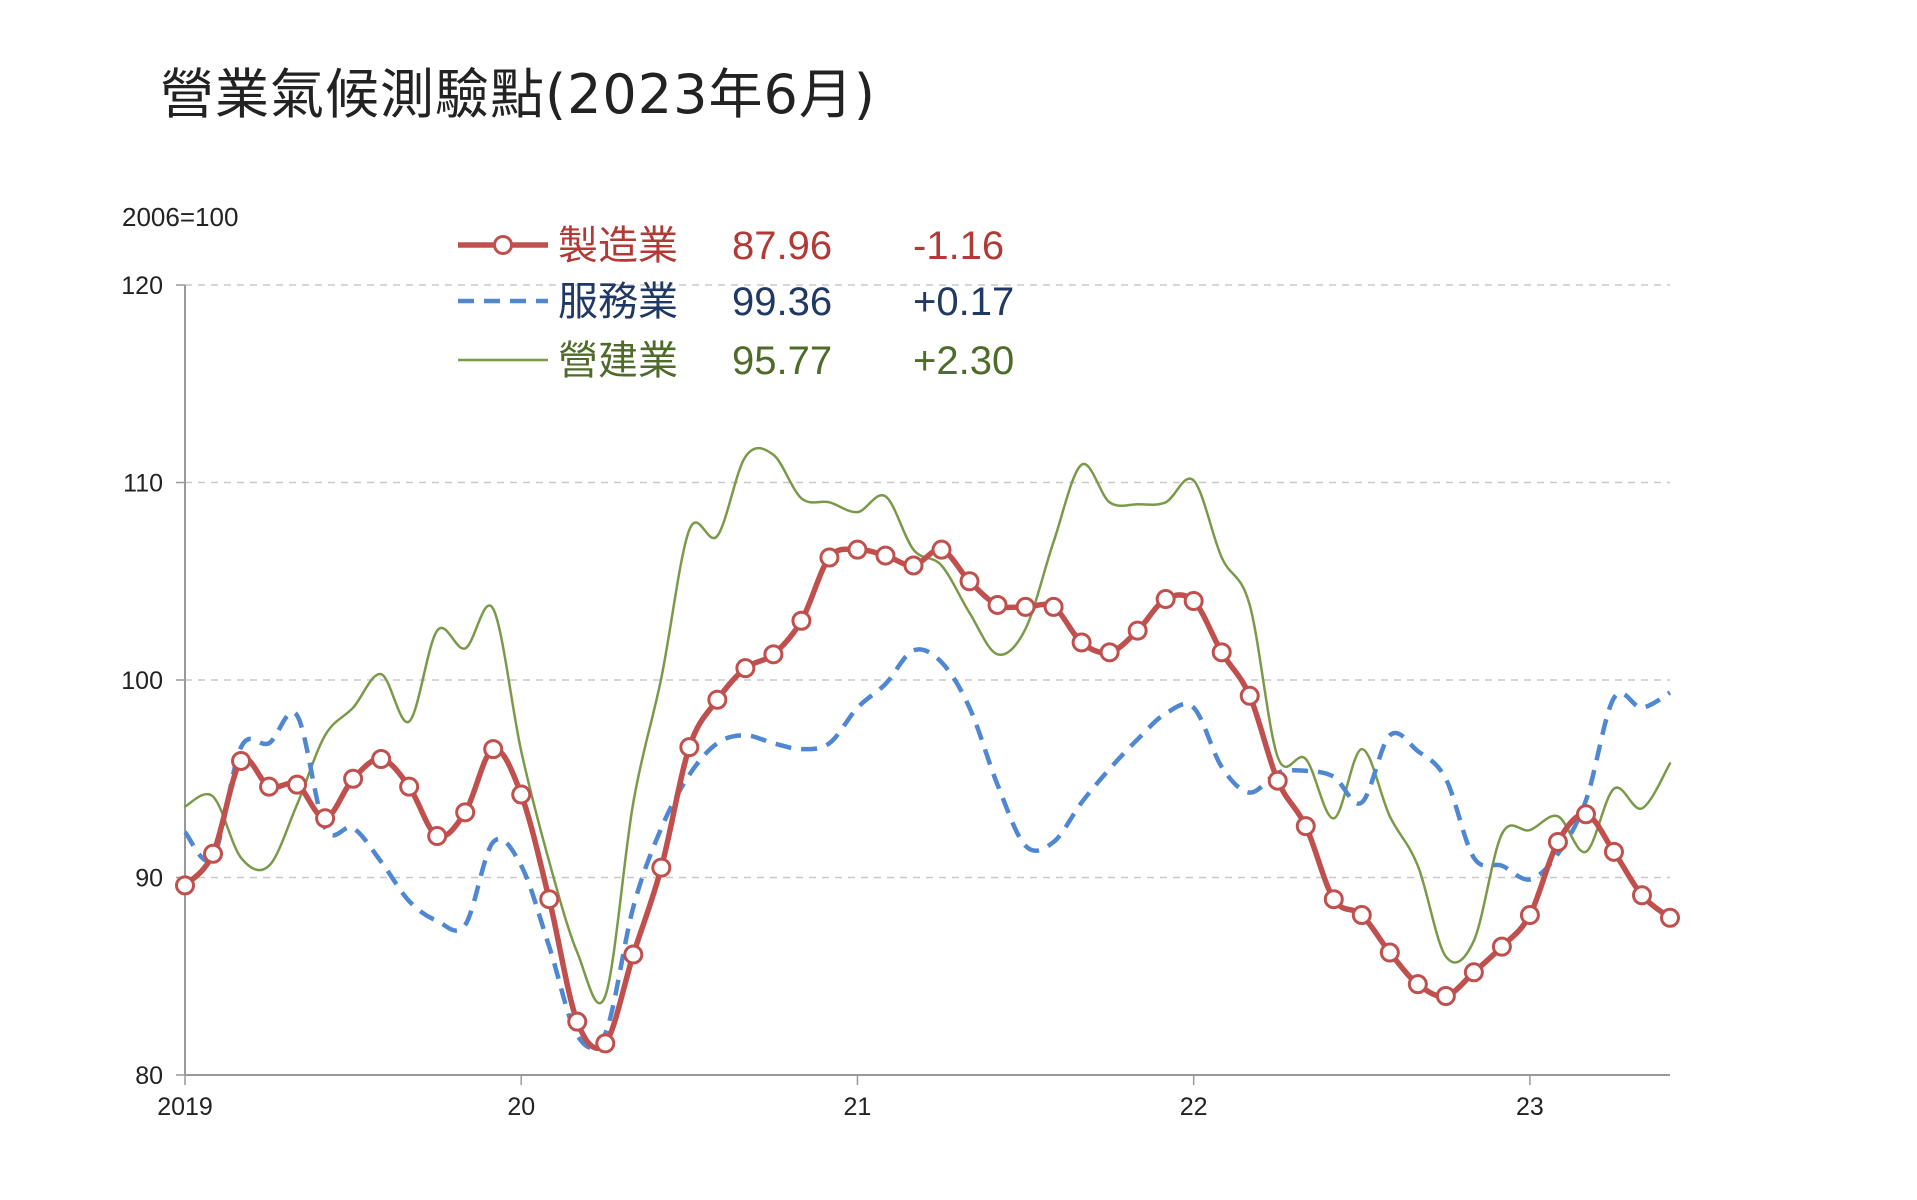 Image resolution: width=1917 pixels, height=1200 pixels. What do you see at coordinates (618, 246) in the screenshot?
I see `legend-label: 製造業` at bounding box center [618, 246].